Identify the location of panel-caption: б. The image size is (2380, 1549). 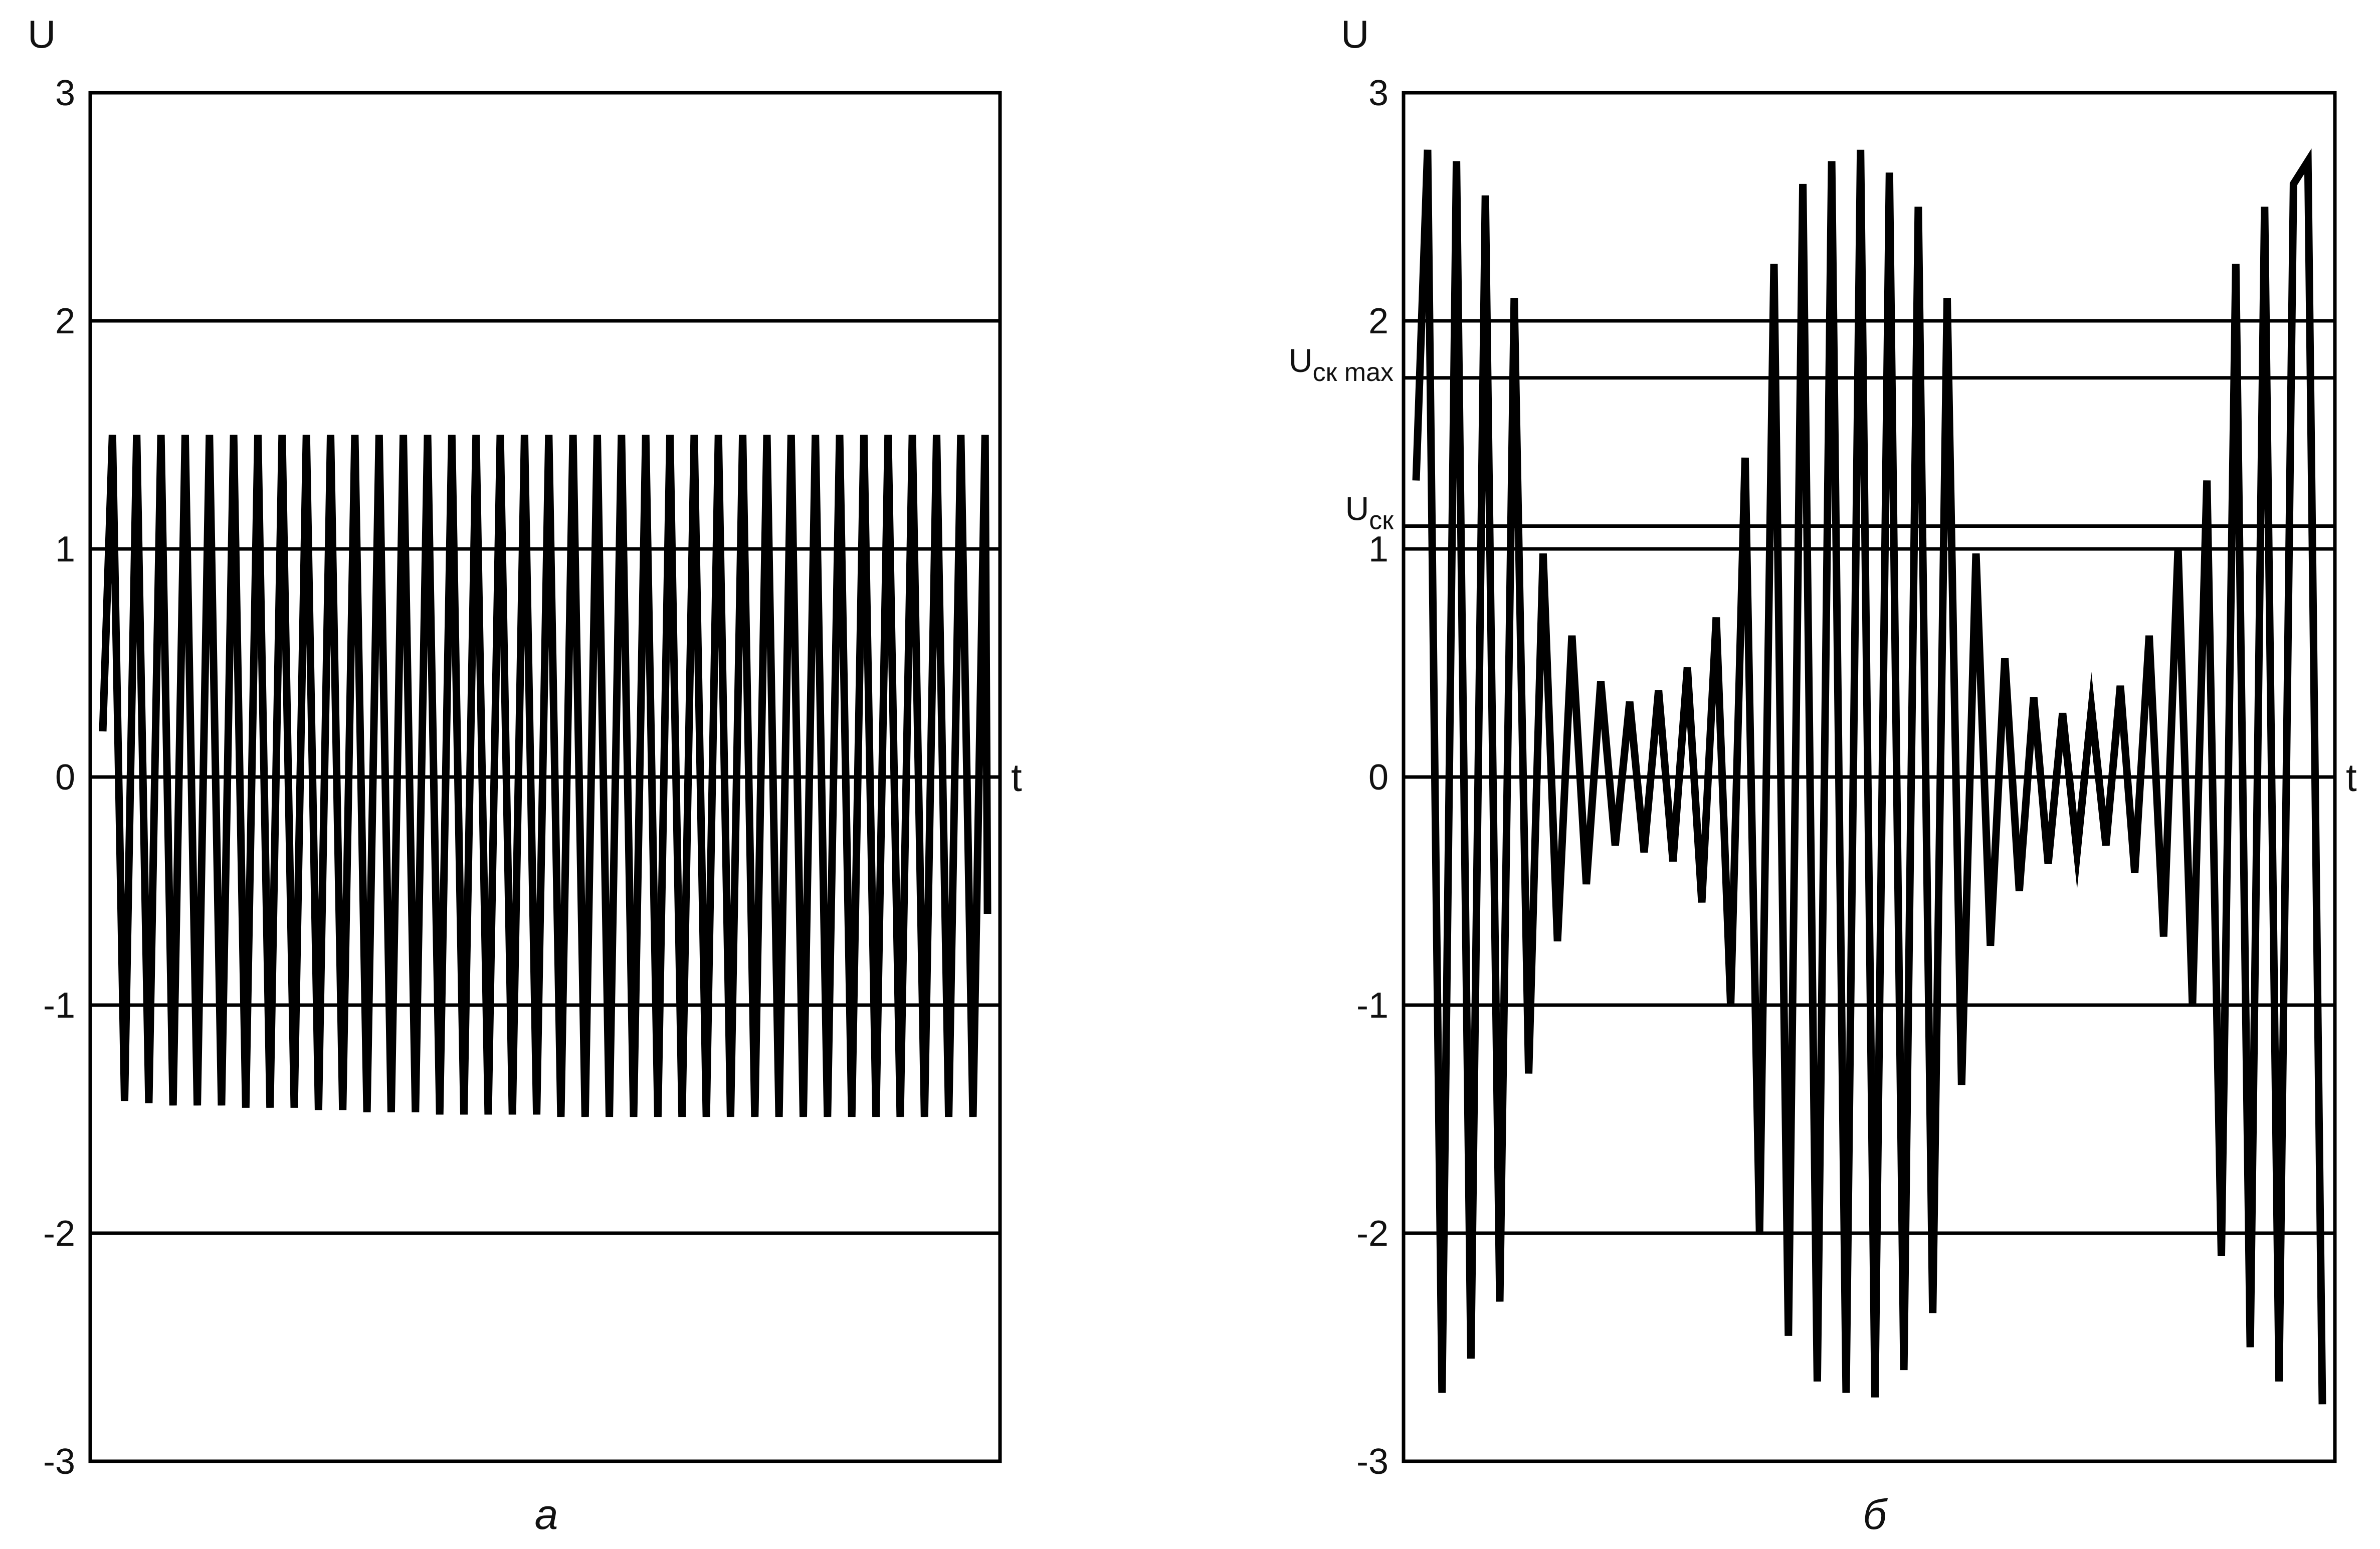
(1875, 1514).